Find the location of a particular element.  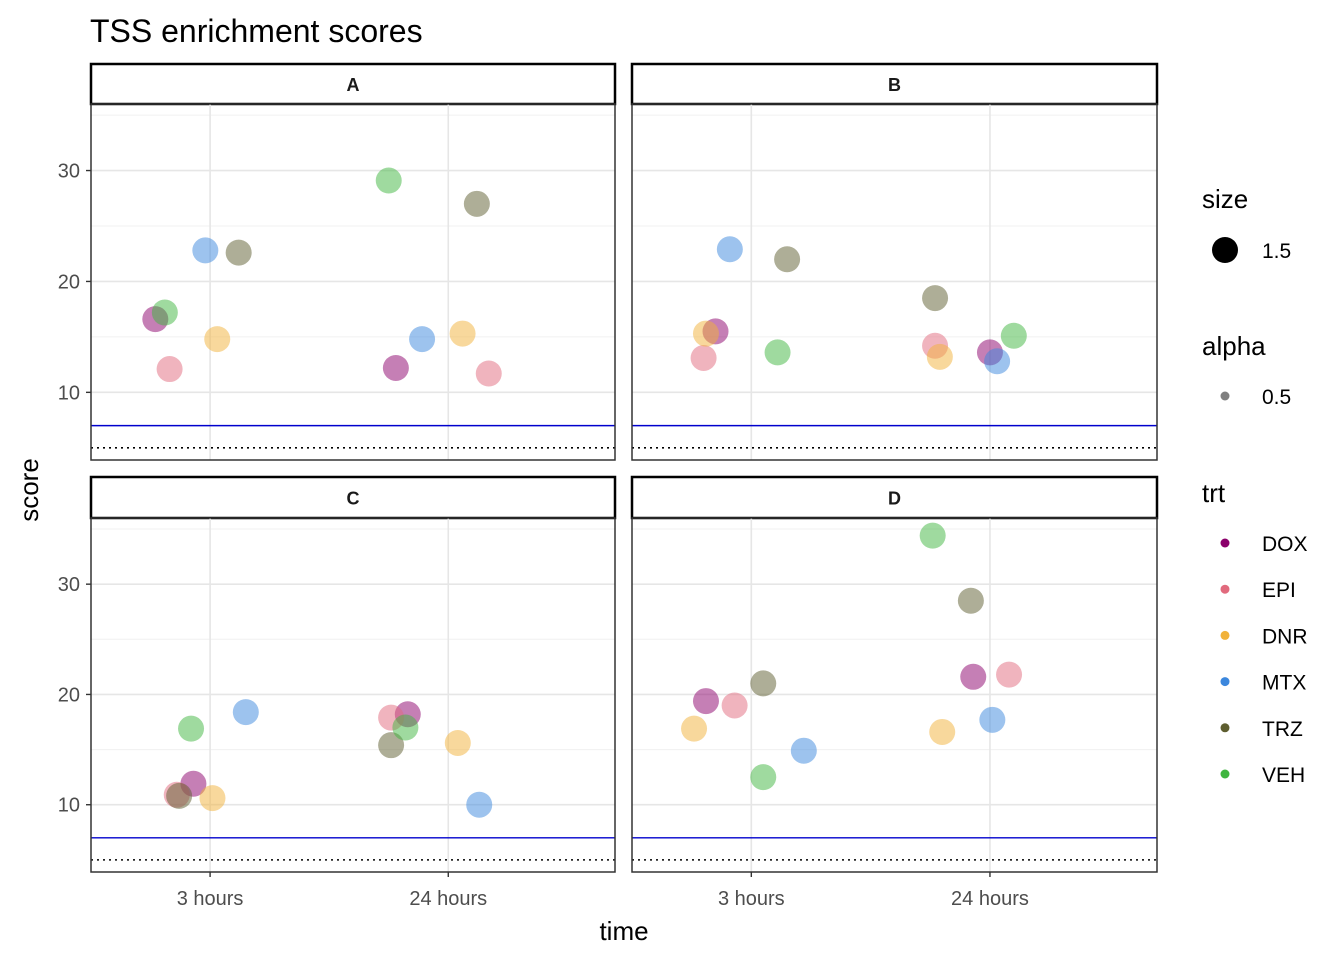

legend: size 1.5 alpha 0.5 trt DOX EPI DNR MTX TRZ VEH is located at coordinates (1255, 485).